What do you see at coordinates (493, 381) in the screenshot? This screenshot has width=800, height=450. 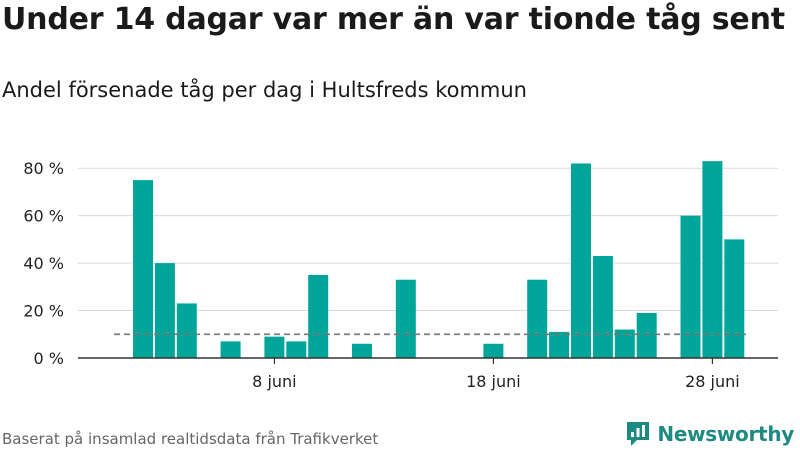 I see `x-tick-label: 18 juni` at bounding box center [493, 381].